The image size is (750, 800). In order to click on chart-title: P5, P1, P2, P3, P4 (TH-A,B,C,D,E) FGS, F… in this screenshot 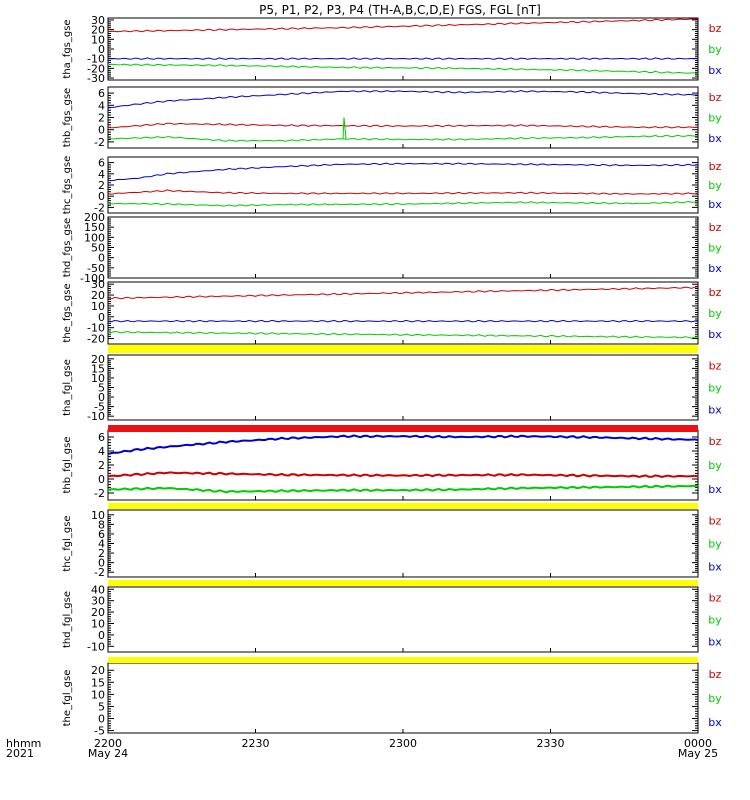, I will do `click(400, 10)`.